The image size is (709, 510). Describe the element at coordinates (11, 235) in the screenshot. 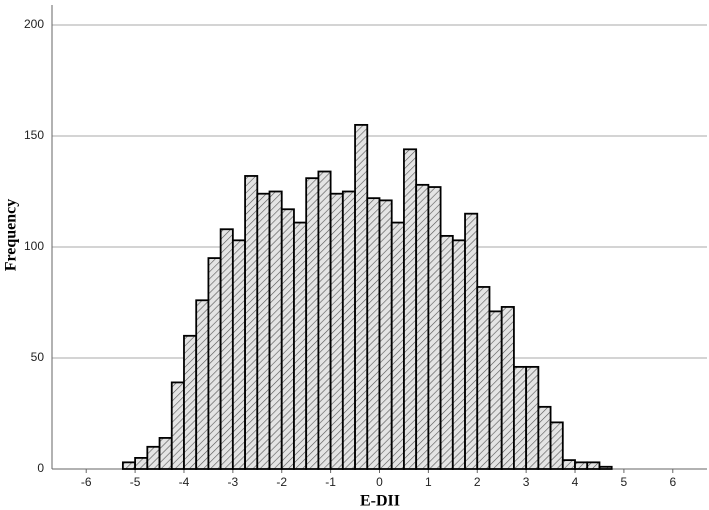

I see `y-axis-label: Frequency` at that location.